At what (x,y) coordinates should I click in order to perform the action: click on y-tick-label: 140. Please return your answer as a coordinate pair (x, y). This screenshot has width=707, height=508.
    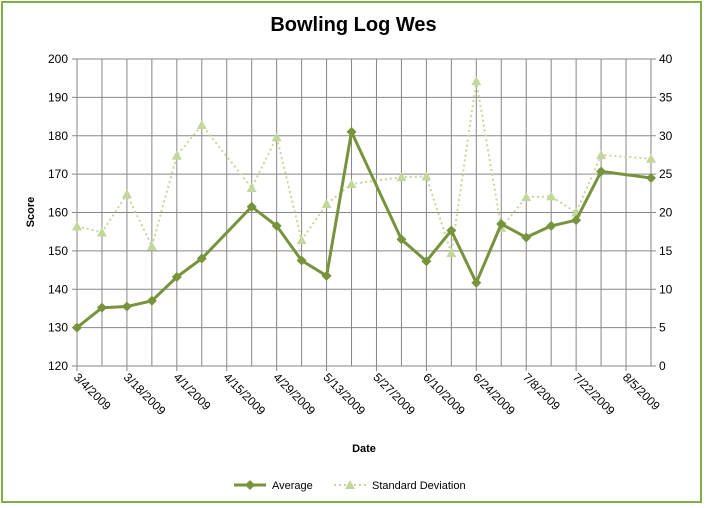
    Looking at the image, I should click on (58, 289).